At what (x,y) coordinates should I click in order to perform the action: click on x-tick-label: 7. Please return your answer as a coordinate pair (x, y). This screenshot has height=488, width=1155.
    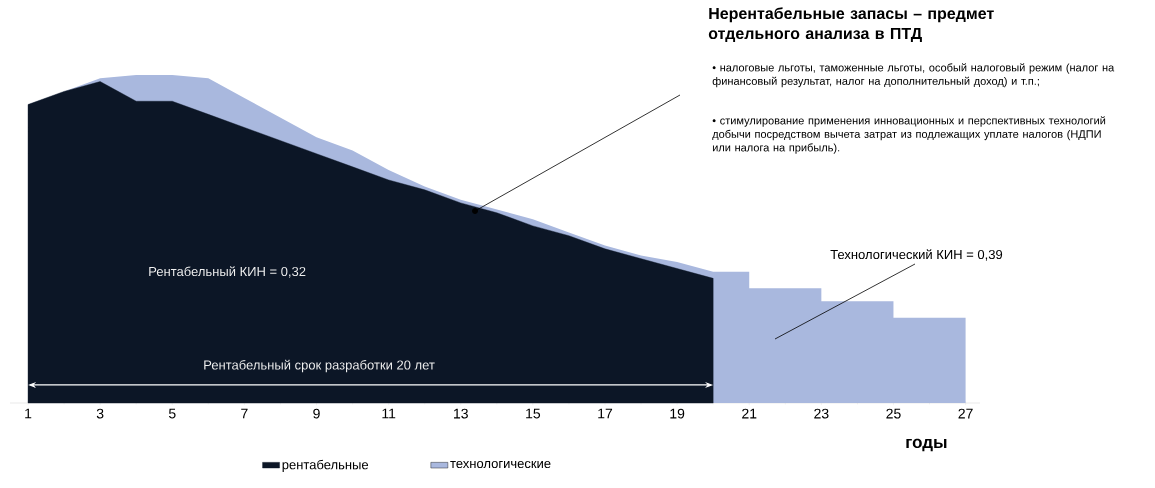
    Looking at the image, I should click on (244, 413).